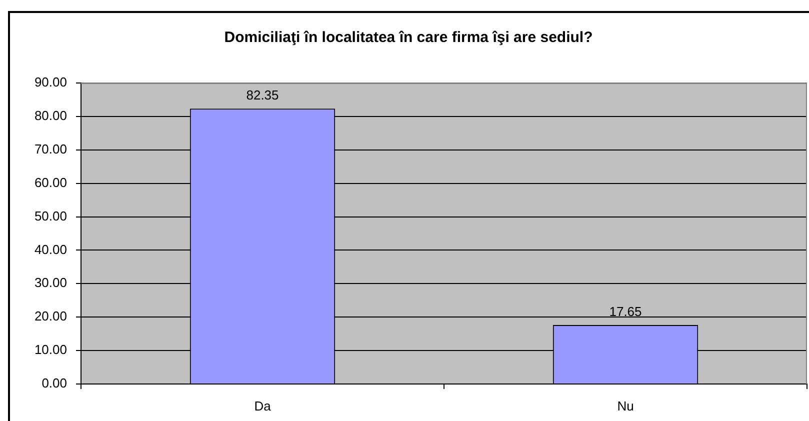  Describe the element at coordinates (50, 116) in the screenshot. I see `y-tick-label: 80.00` at that location.